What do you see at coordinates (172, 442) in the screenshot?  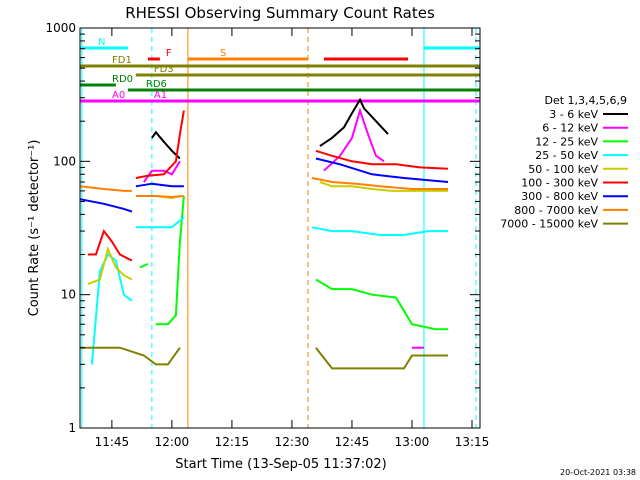 I see `x-tick-label-12-00: 12:00` at bounding box center [172, 442].